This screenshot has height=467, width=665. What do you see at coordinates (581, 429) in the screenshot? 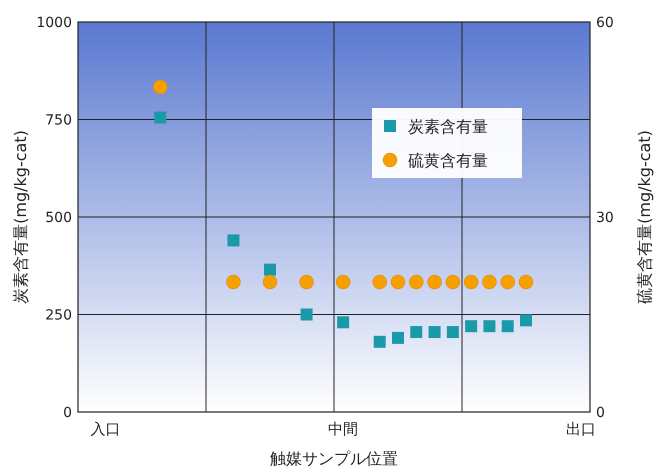
I see `x-tick-label: 出口` at bounding box center [581, 429].